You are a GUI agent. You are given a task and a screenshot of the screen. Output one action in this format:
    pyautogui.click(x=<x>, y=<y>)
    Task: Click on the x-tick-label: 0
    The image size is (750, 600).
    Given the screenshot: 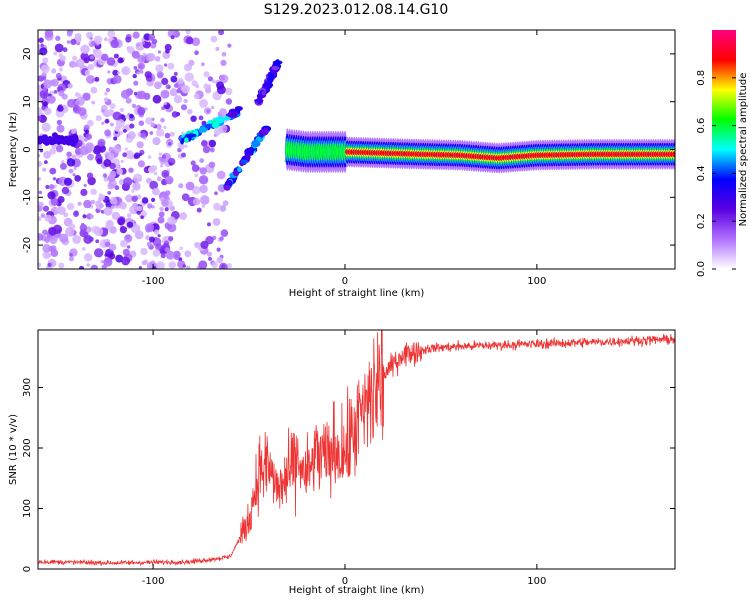 What is the action you would take?
    pyautogui.click(x=345, y=281)
    